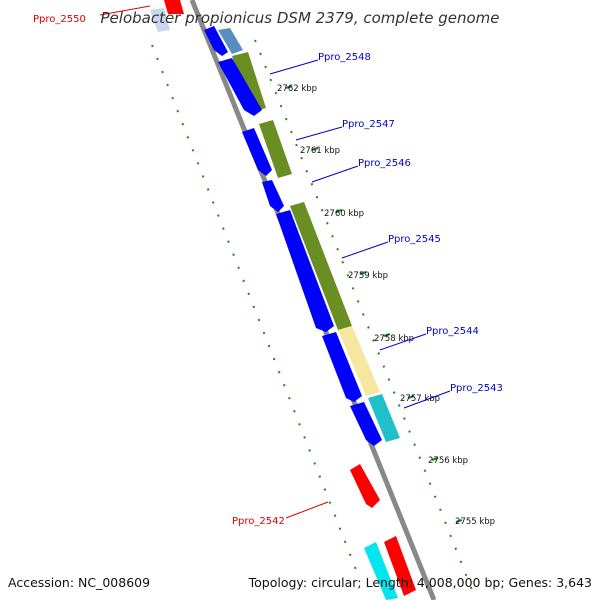 The image size is (600, 600). What do you see at coordinates (476, 388) in the screenshot?
I see `gene-label-ppro-2543: Ppro_2543` at bounding box center [476, 388].